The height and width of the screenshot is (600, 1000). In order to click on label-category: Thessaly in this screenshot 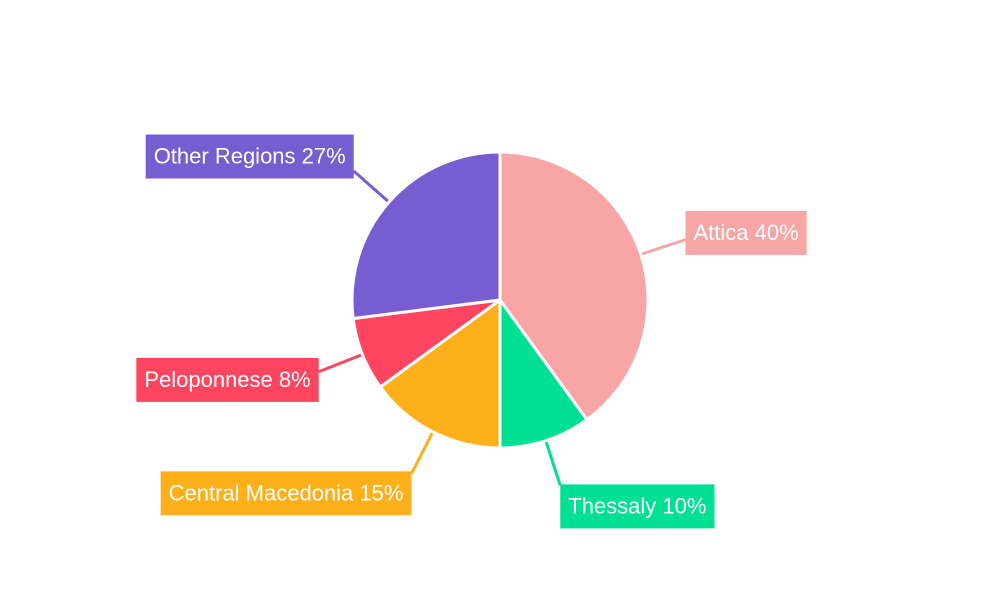, I will do `click(612, 505)`.